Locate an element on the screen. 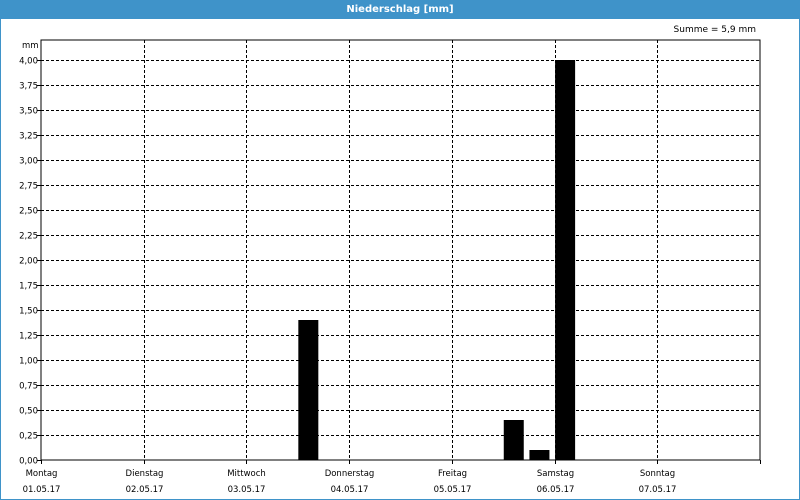 This screenshot has width=800, height=500. y-tick-label: 0,75 is located at coordinates (28, 387).